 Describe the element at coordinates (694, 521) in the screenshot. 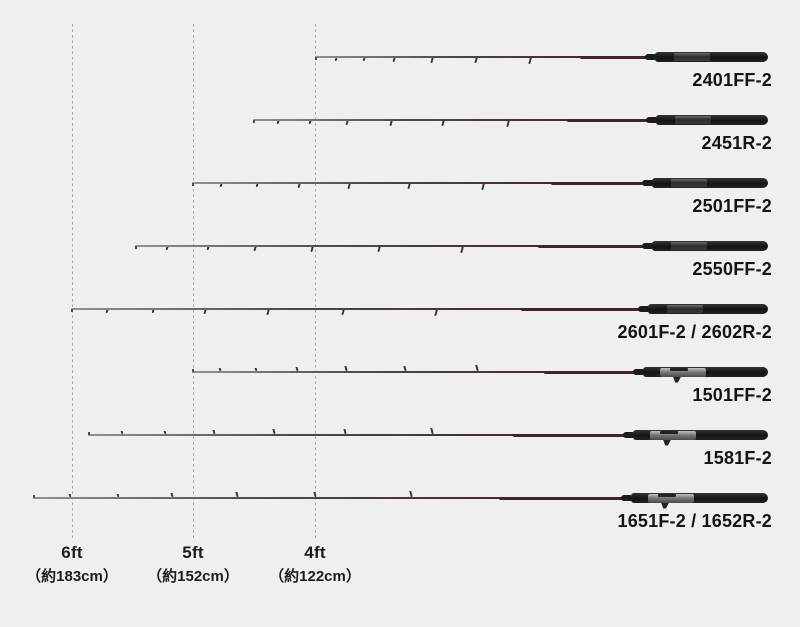

I see `rod-model-label: 1651F-2 / 1652R-2` at that location.